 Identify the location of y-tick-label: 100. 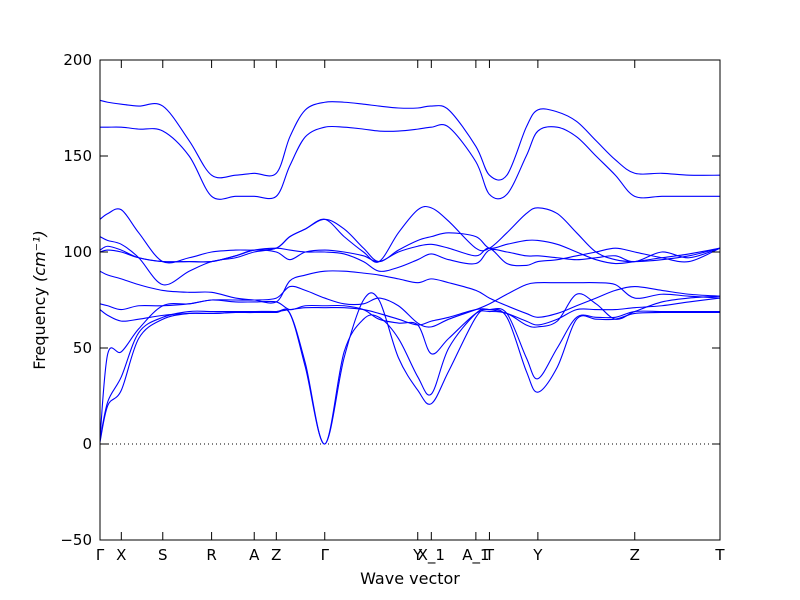
(77, 252).